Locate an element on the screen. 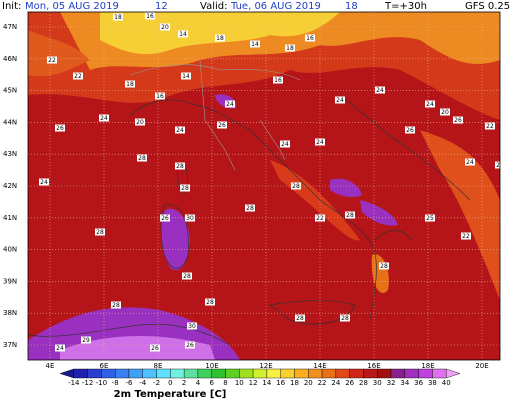 The image size is (518, 404). station-value: 14 is located at coordinates (255, 44).